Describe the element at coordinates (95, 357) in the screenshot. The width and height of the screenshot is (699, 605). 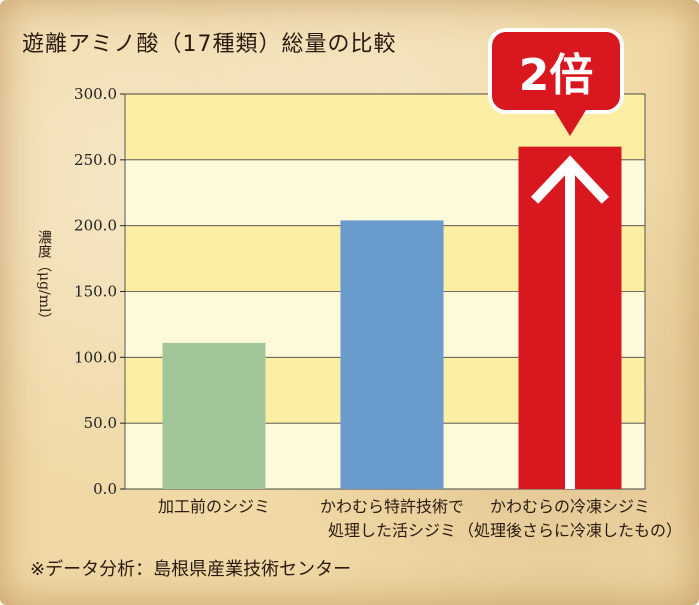
I see `y-tick-label: 100.0` at that location.